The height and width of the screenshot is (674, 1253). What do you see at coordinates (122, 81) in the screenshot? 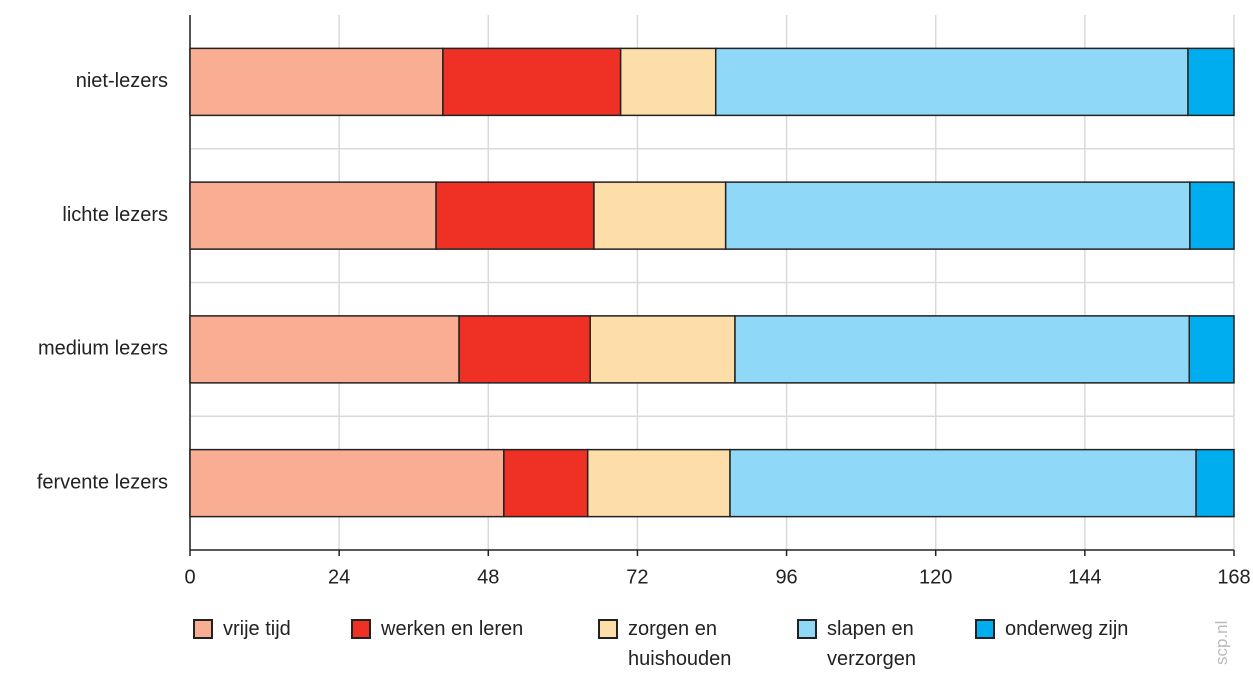
I see `y-tick-label: niet-lezers` at bounding box center [122, 81].